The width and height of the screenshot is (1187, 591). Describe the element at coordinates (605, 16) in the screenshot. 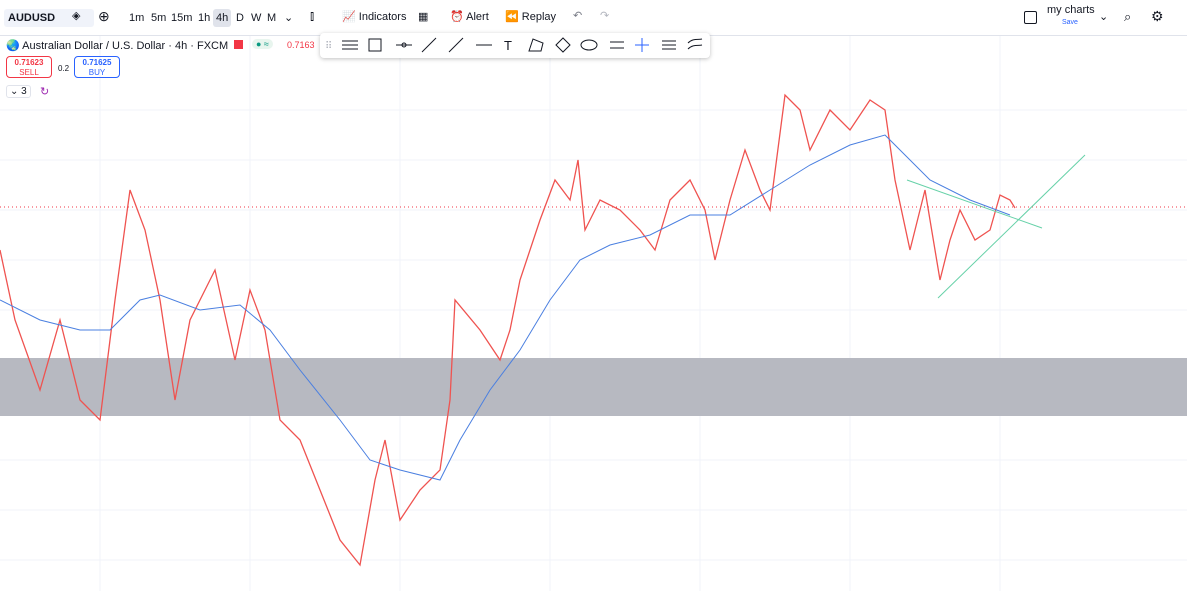

I see `redo: ↷` at that location.